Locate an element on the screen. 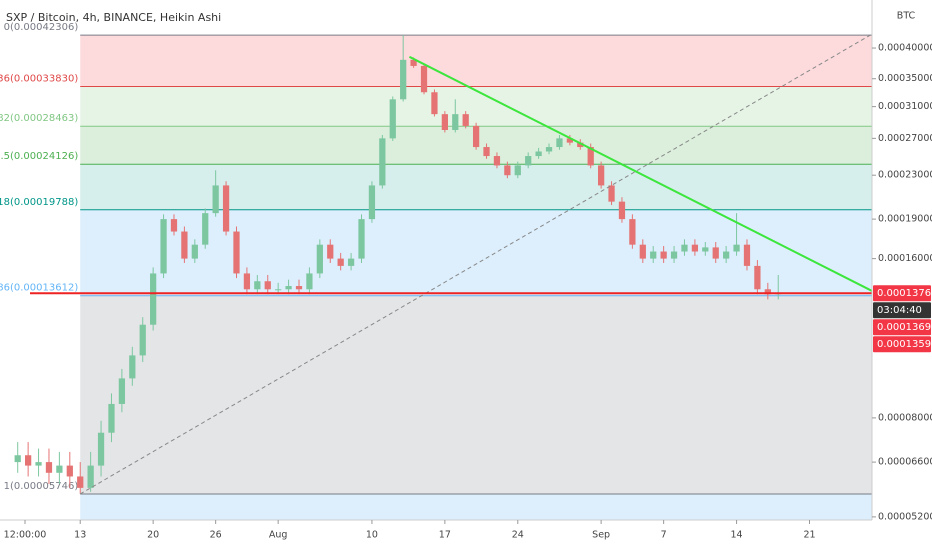 This screenshot has height=550, width=932. y-tick-label: 0.00023000 is located at coordinates (905, 175).